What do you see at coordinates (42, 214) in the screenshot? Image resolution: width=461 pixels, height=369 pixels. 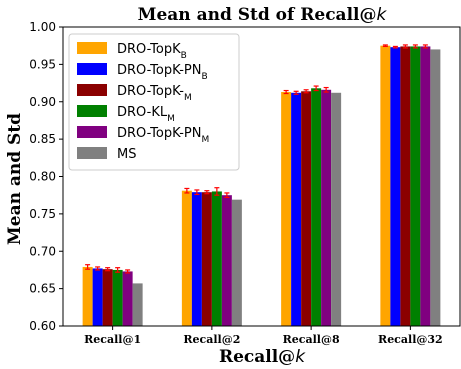 I see `y-tick-label: 0.75` at bounding box center [42, 214].